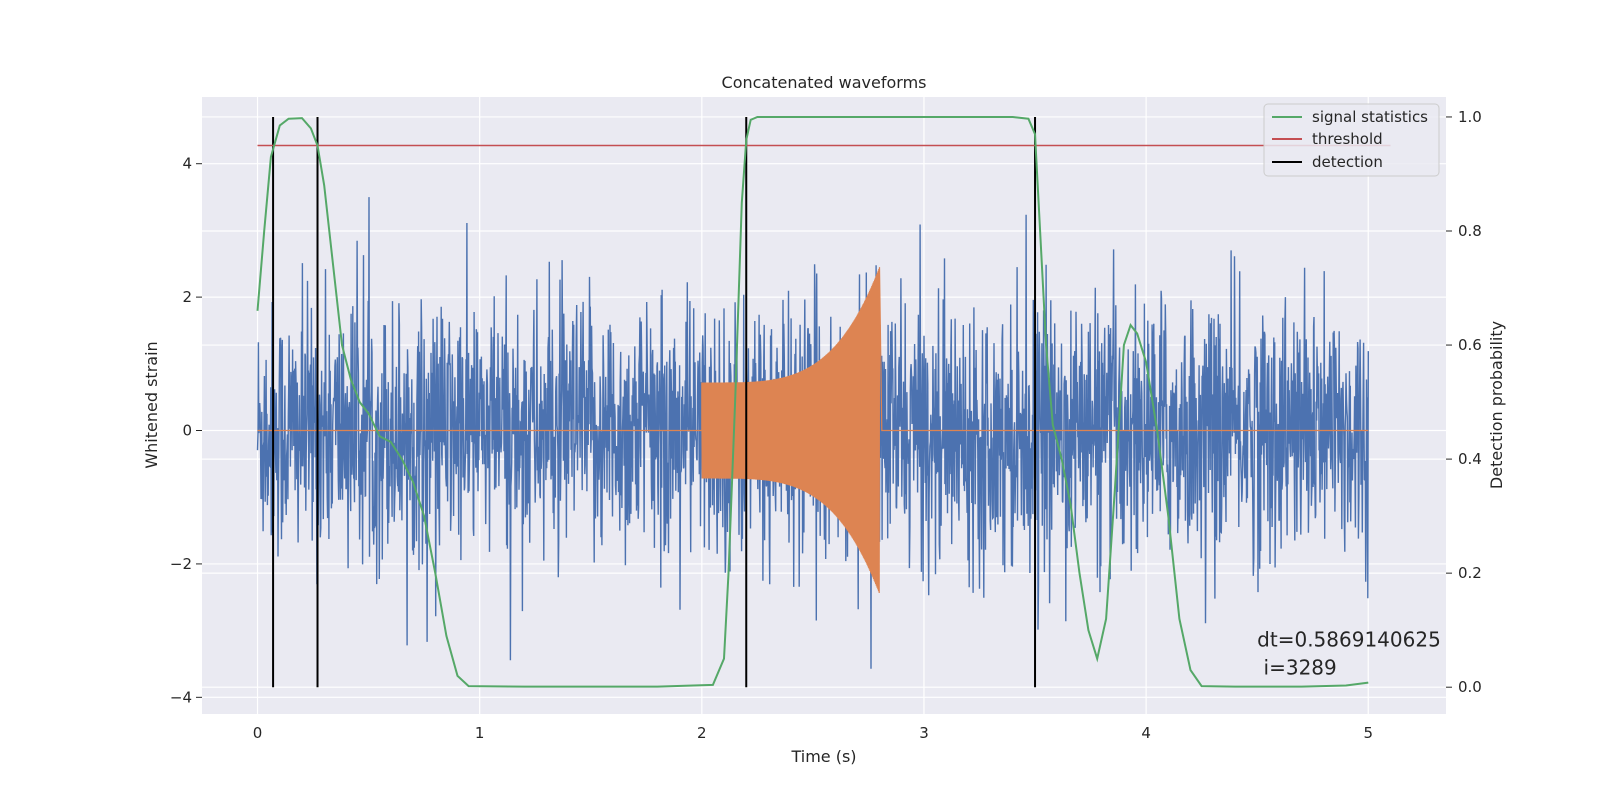 The height and width of the screenshot is (800, 1600). I want to click on x-tick-label: 0, so click(258, 733).